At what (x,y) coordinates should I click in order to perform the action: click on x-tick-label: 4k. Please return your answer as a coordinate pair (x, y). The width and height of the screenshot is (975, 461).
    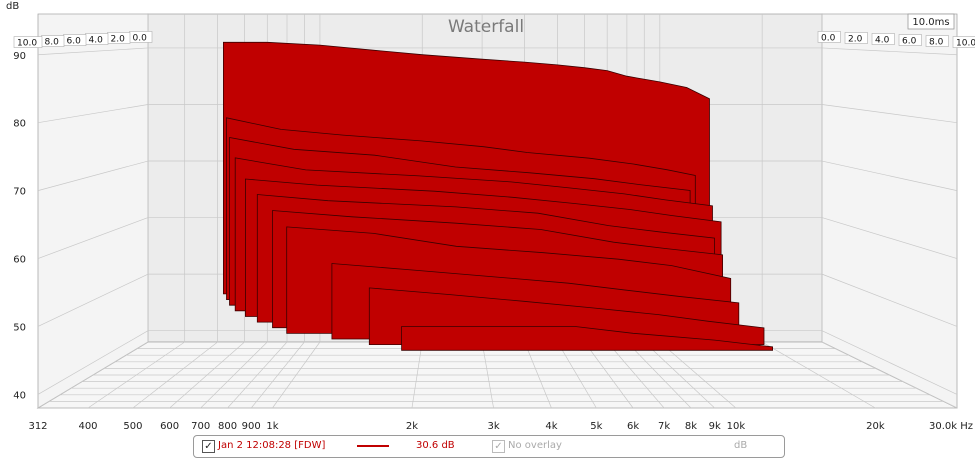
    Looking at the image, I should click on (551, 426).